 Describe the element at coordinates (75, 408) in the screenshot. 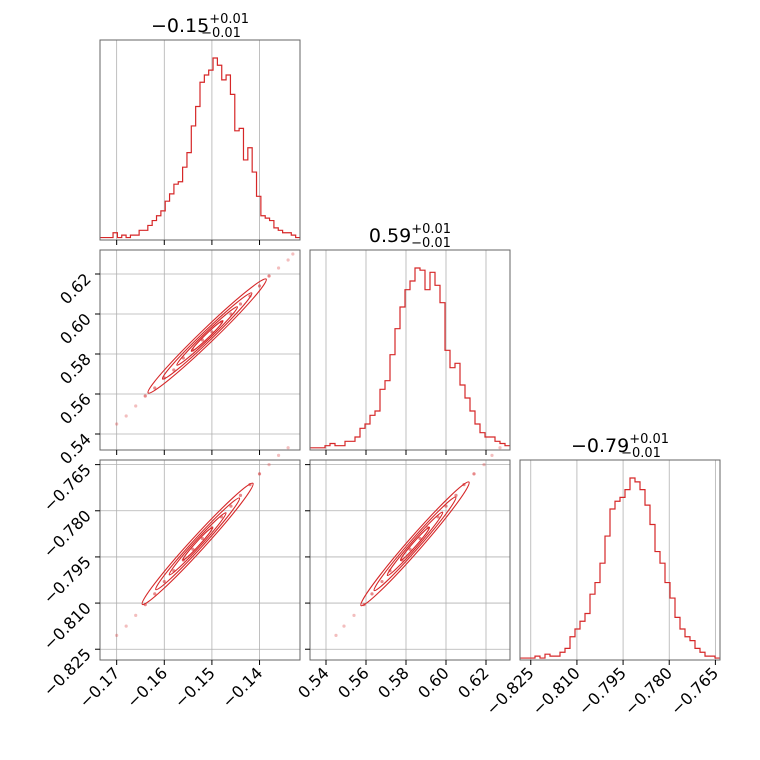

I see `scatter-0-ytick-label-1: 0.56` at that location.